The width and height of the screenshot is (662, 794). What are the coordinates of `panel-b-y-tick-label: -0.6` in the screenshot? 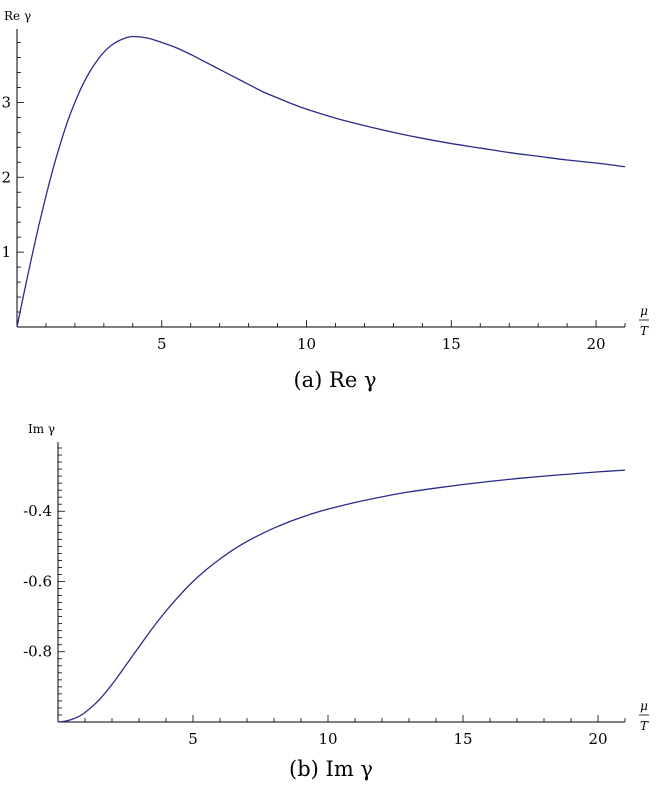 It's located at (37, 581).